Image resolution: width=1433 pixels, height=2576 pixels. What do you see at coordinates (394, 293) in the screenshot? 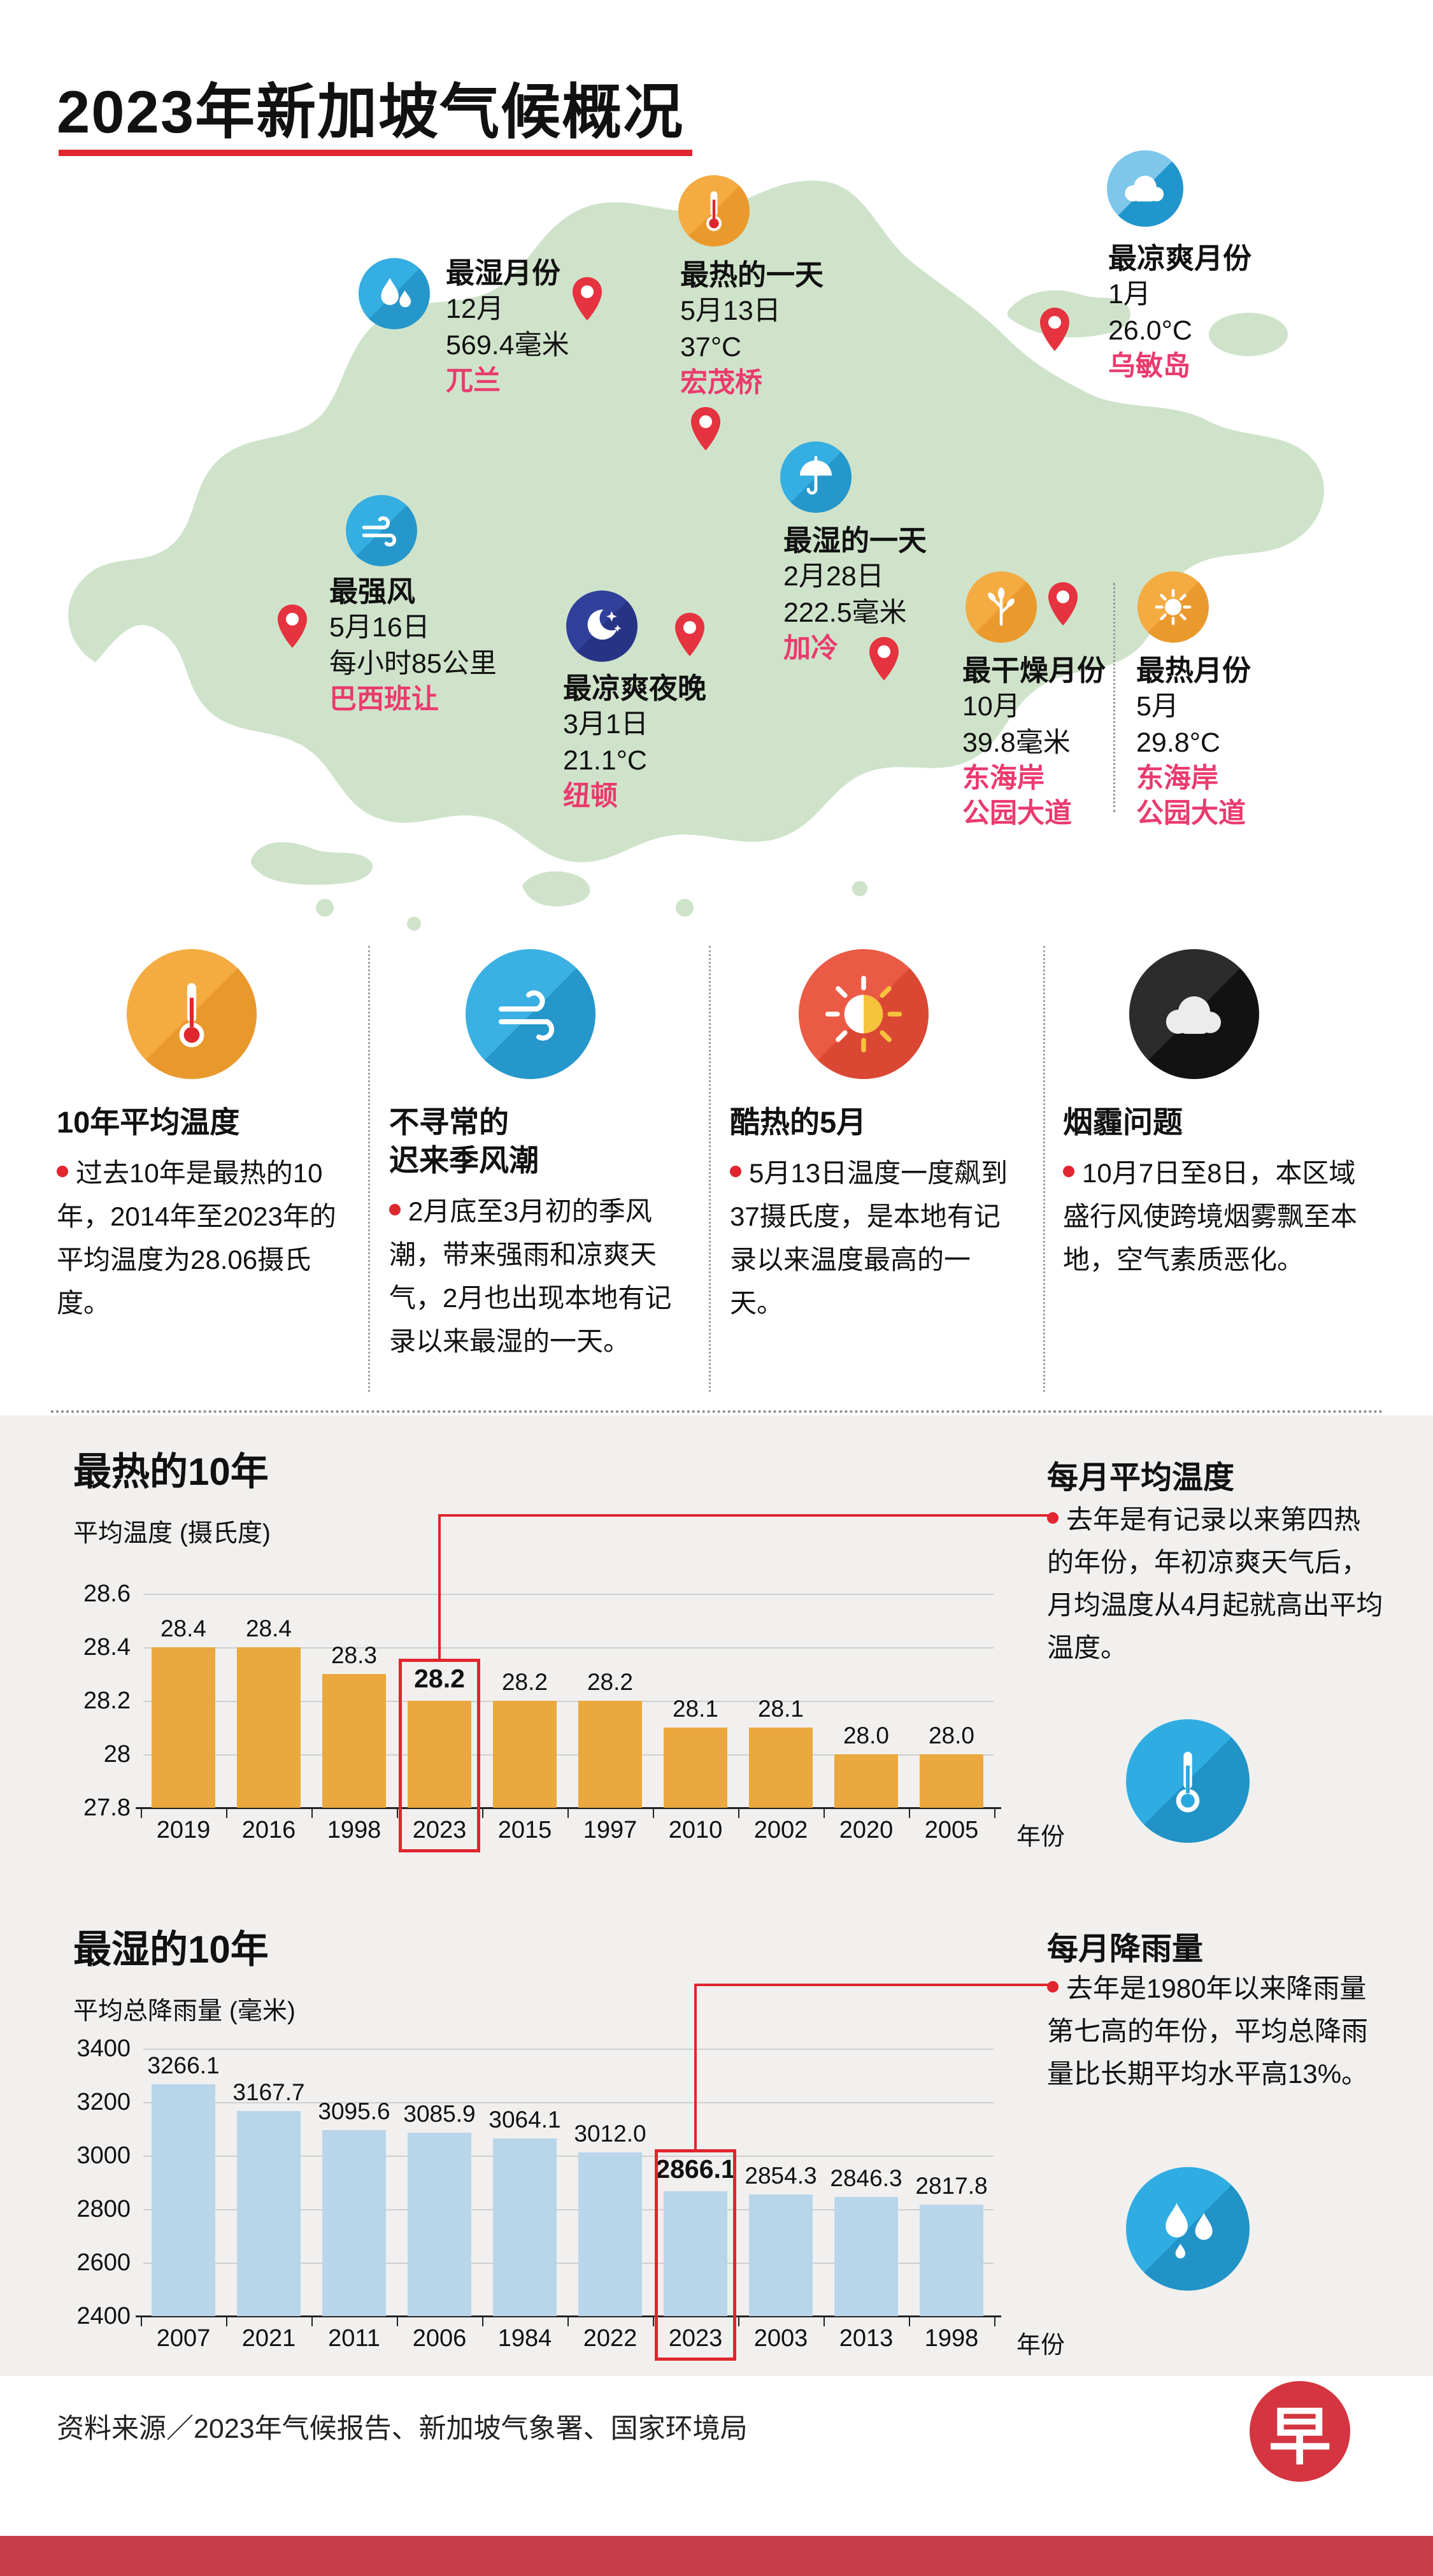
I see `water-drops-icon` at bounding box center [394, 293].